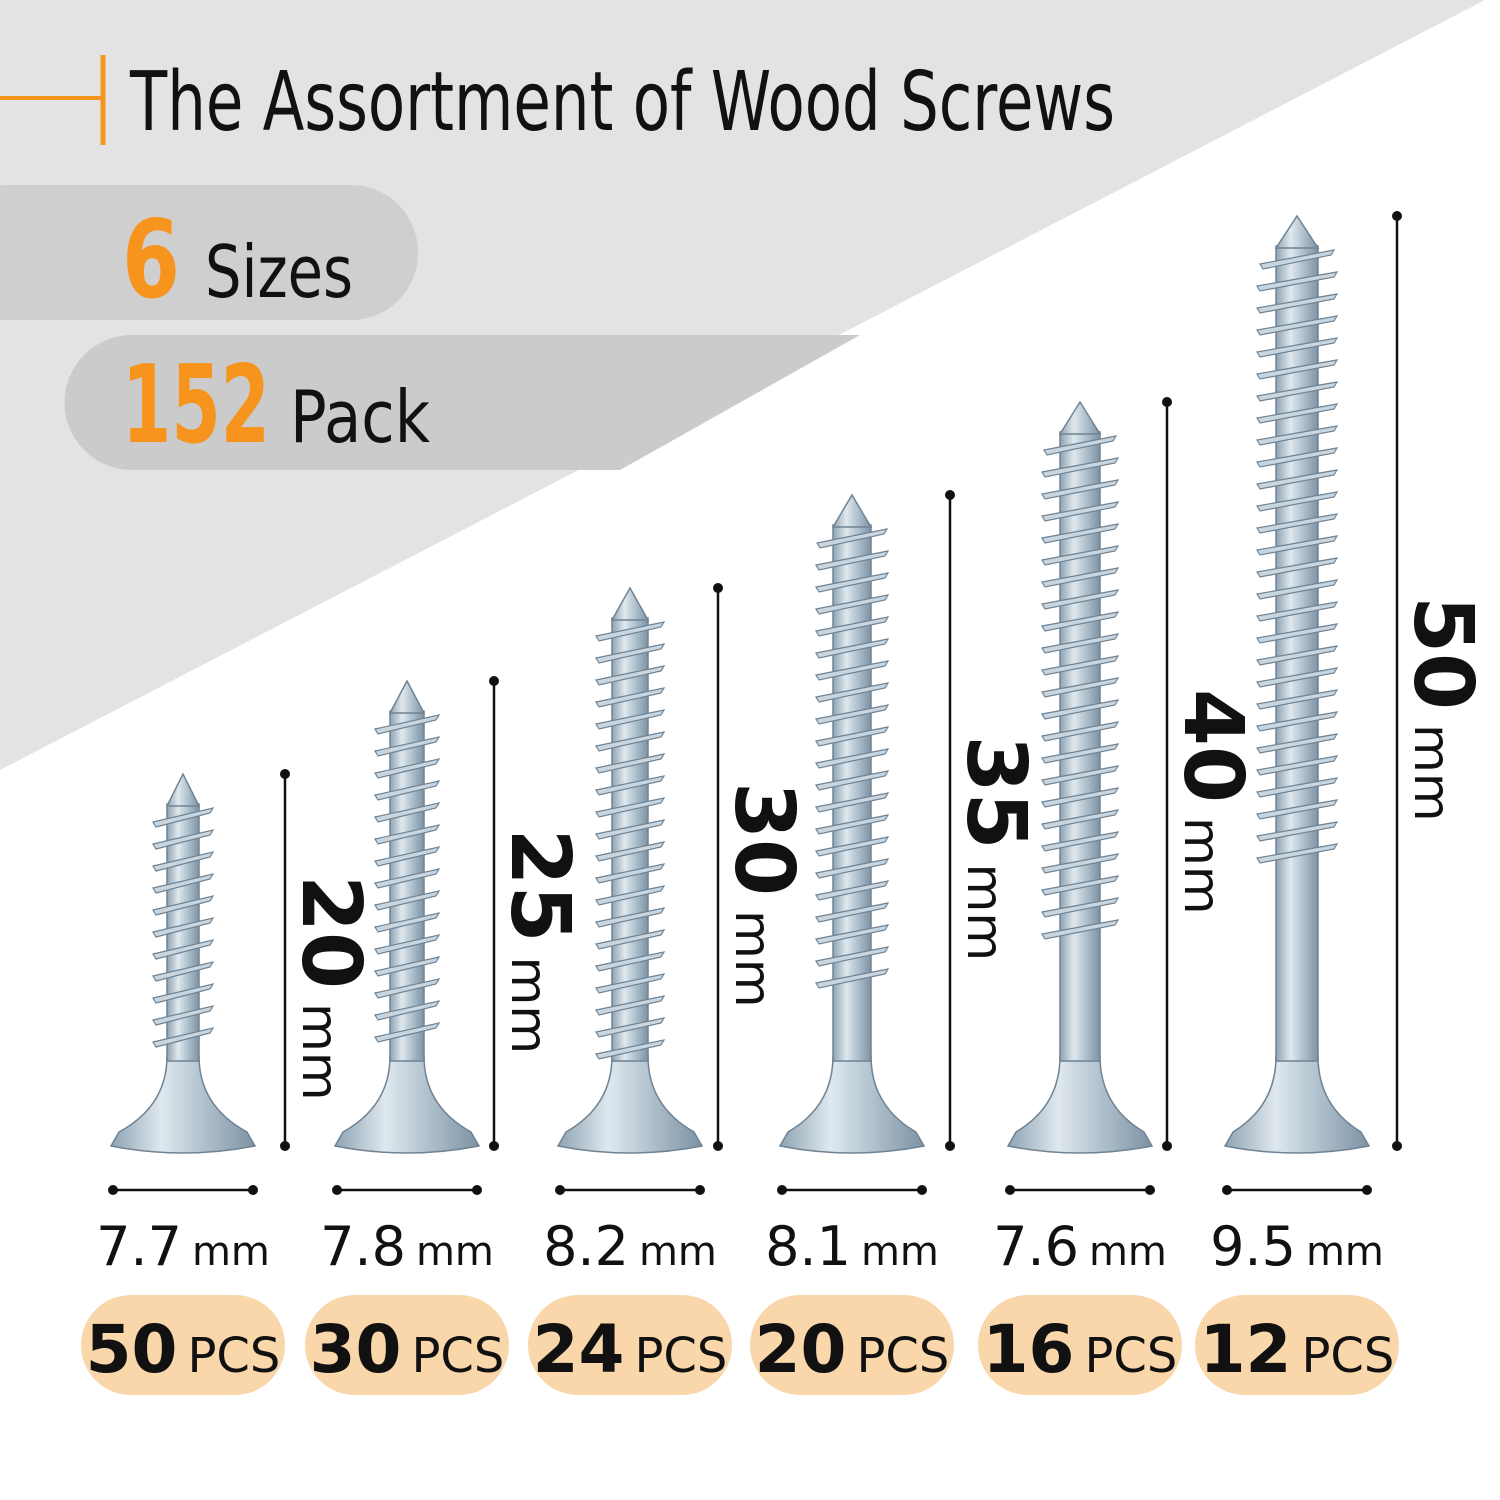 The width and height of the screenshot is (1500, 1500). I want to click on count-value: 12, so click(1246, 1349).